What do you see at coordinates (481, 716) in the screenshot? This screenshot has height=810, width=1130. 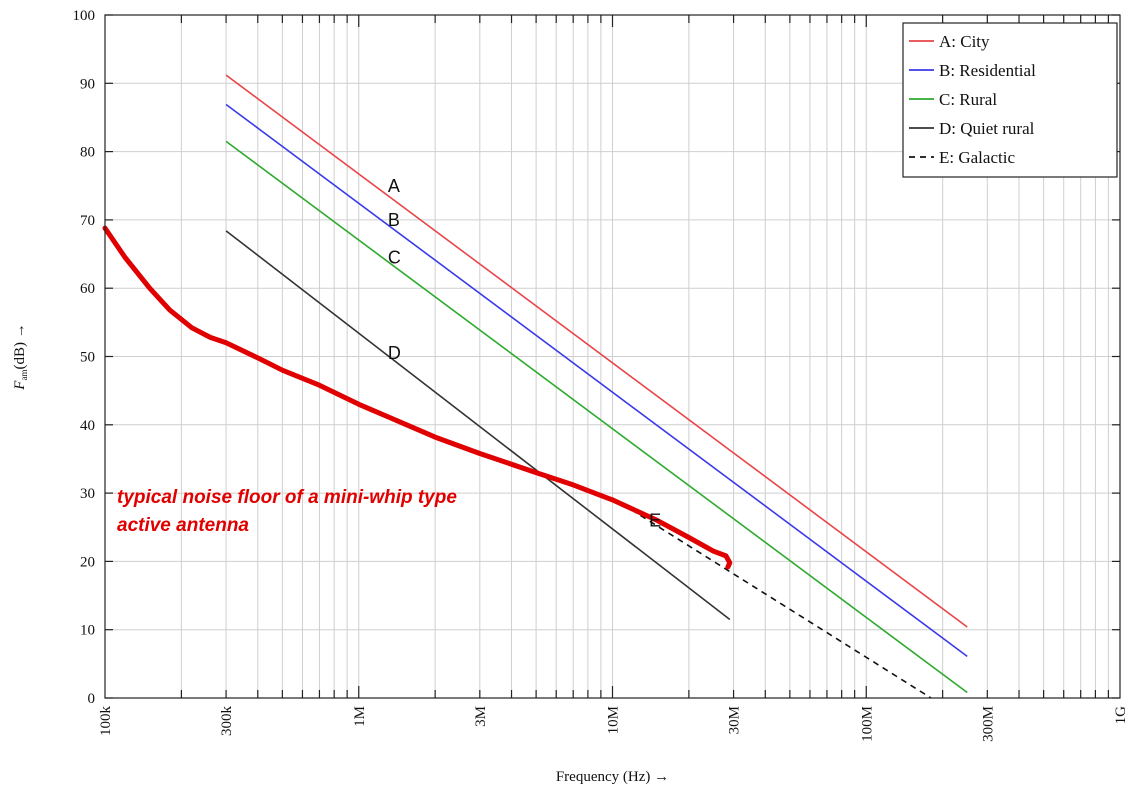 I see `x-tick-label: 3M` at bounding box center [481, 716].